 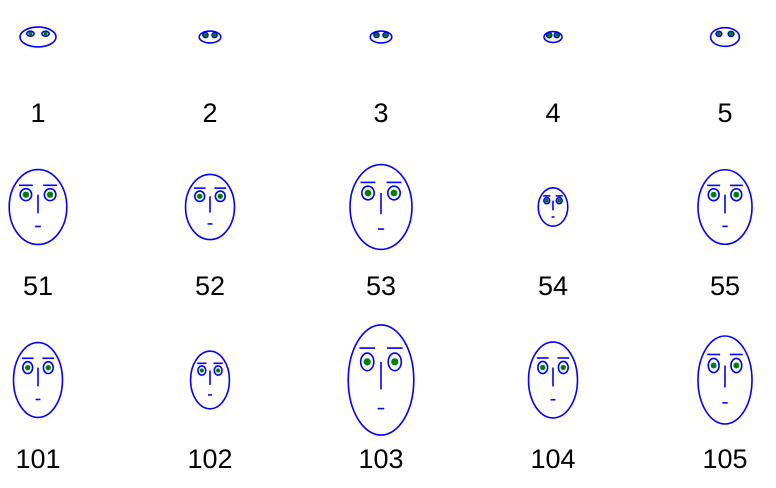 What do you see at coordinates (553, 286) in the screenshot?
I see `face-label-54: 54` at bounding box center [553, 286].